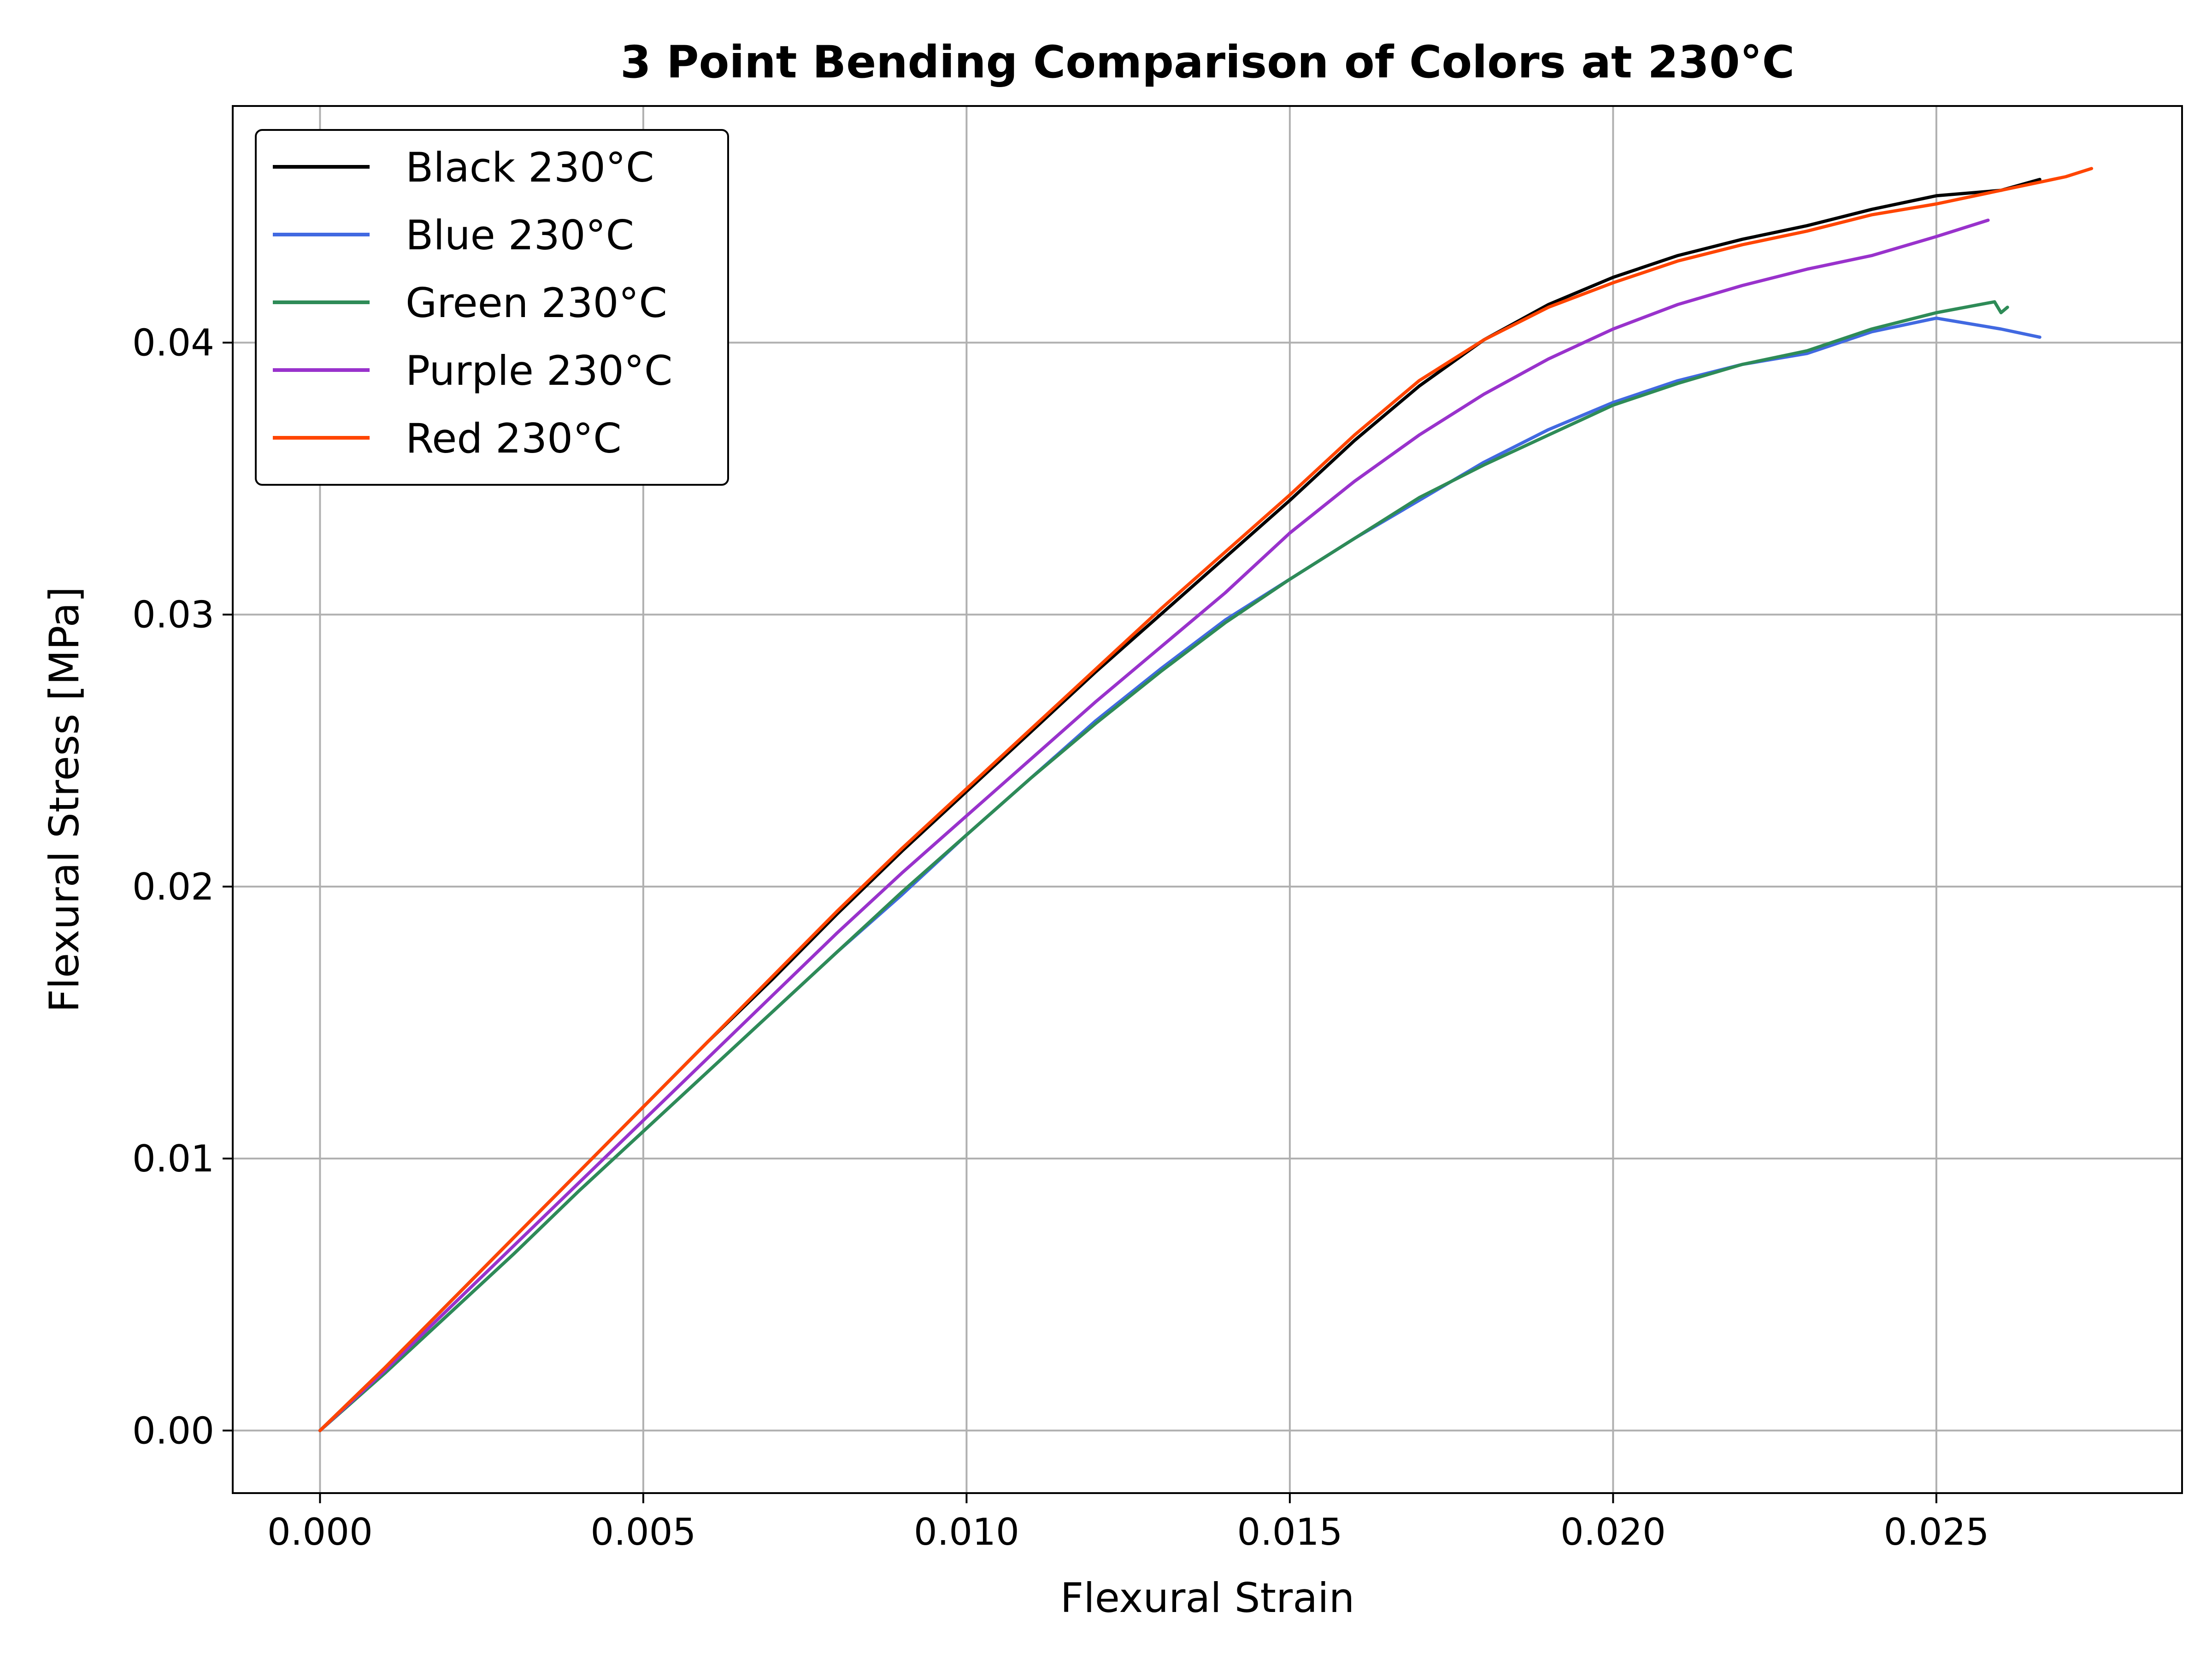 The height and width of the screenshot is (1659, 2212). I want to click on legend-label-black: Black 230°C, so click(530, 167).